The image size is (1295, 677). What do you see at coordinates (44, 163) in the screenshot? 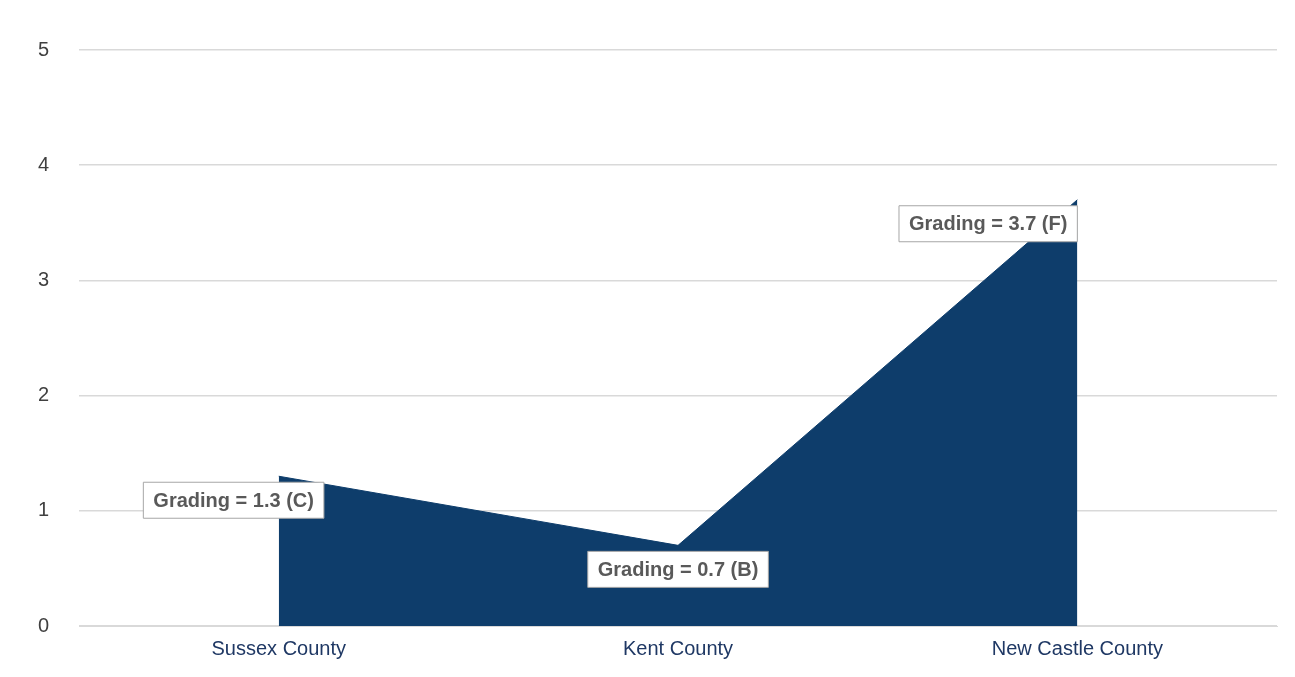
I see `y-tick-label: 4` at bounding box center [44, 163].